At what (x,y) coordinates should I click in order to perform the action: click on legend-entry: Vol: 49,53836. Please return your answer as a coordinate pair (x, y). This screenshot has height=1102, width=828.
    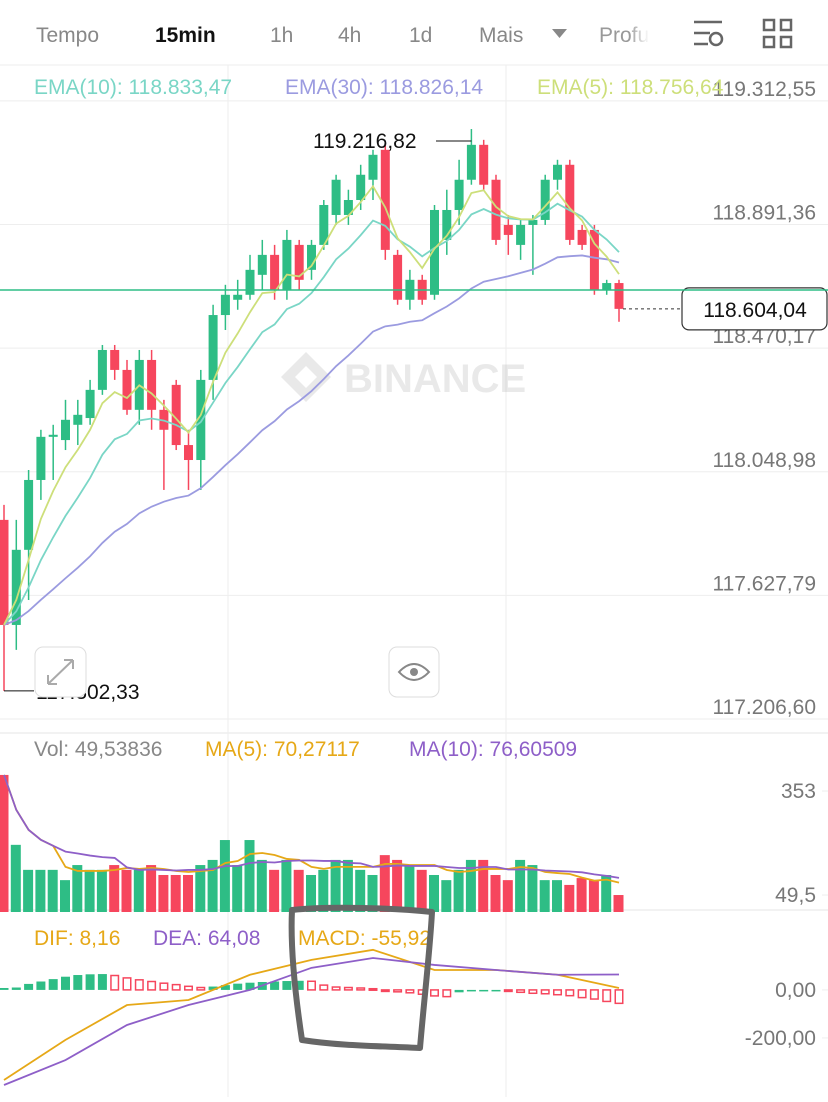
    Looking at the image, I should click on (98, 749).